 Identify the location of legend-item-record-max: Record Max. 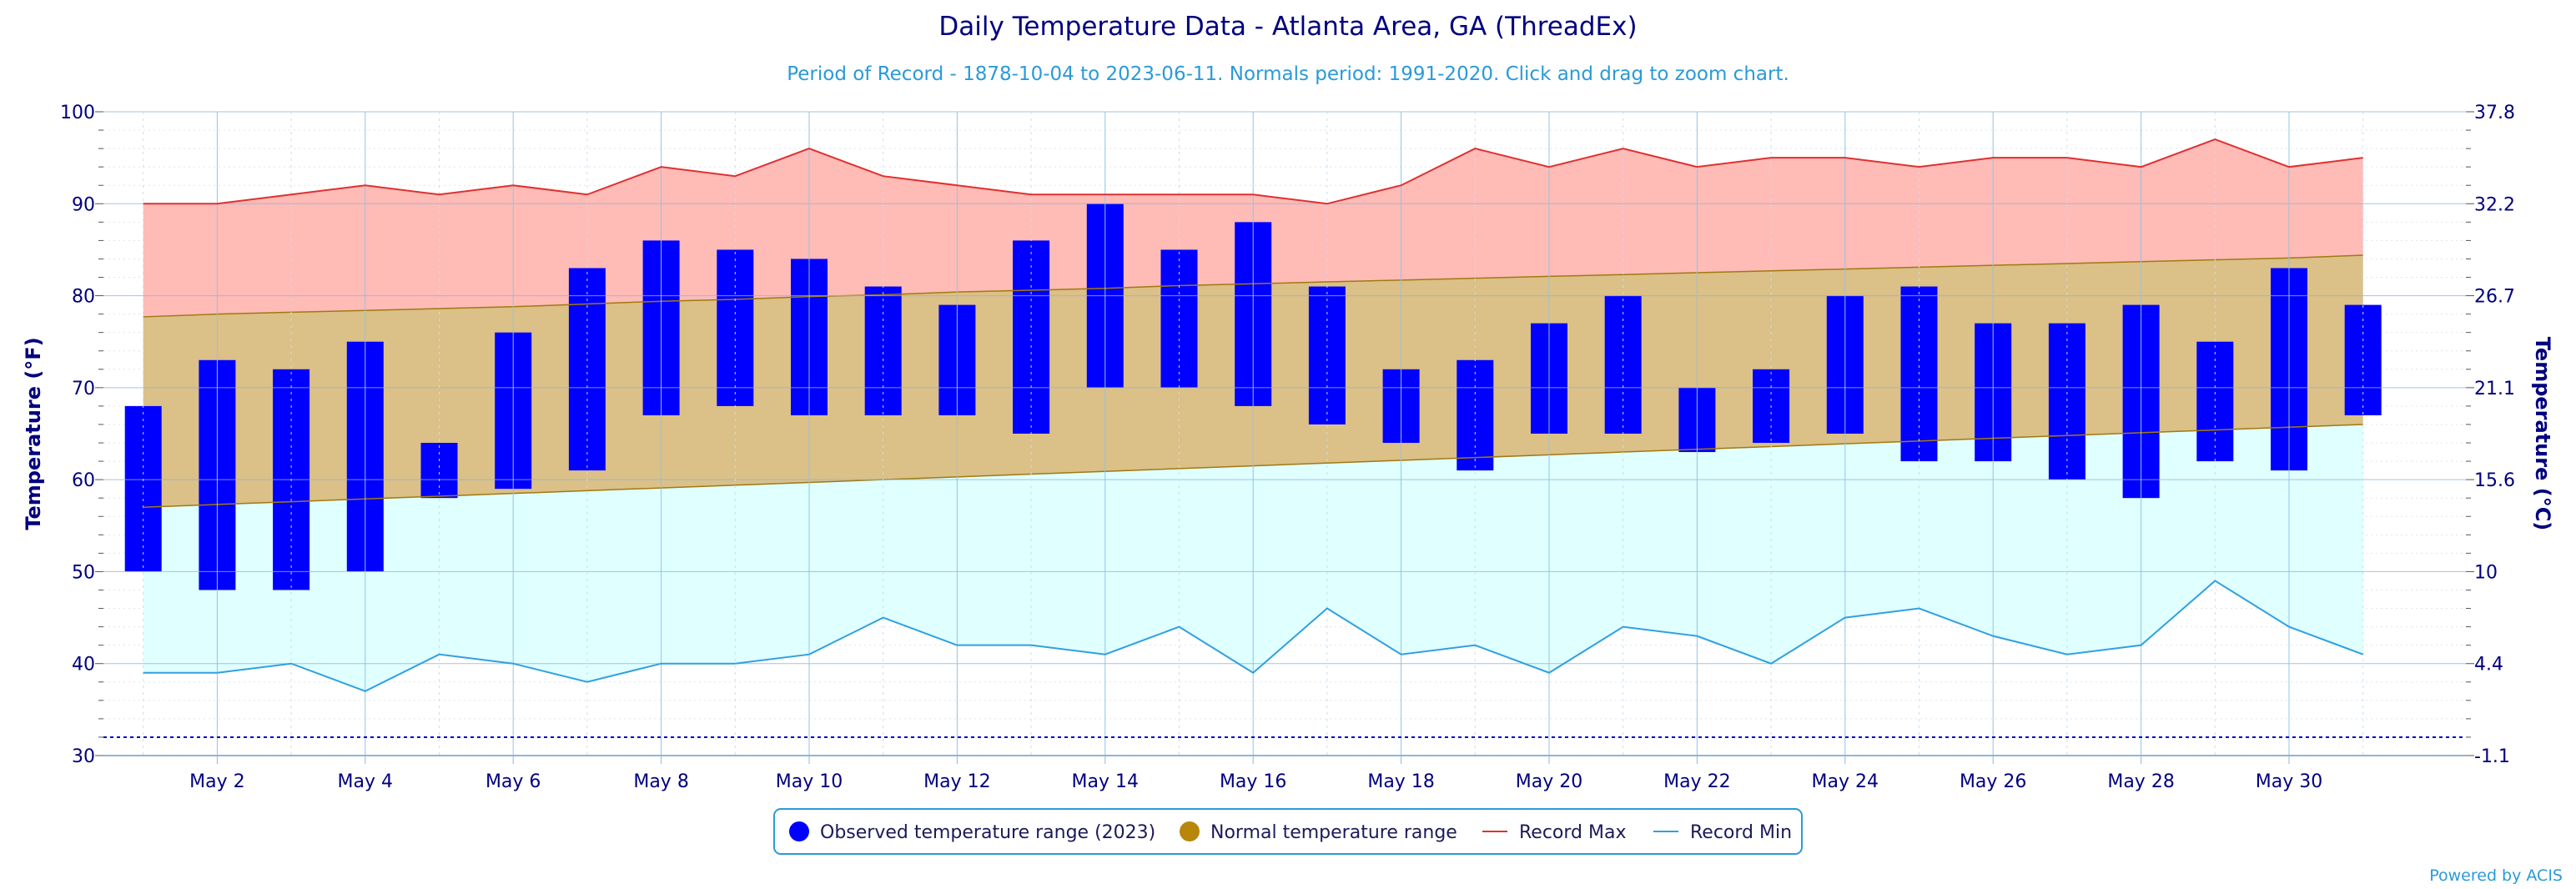
(1554, 832).